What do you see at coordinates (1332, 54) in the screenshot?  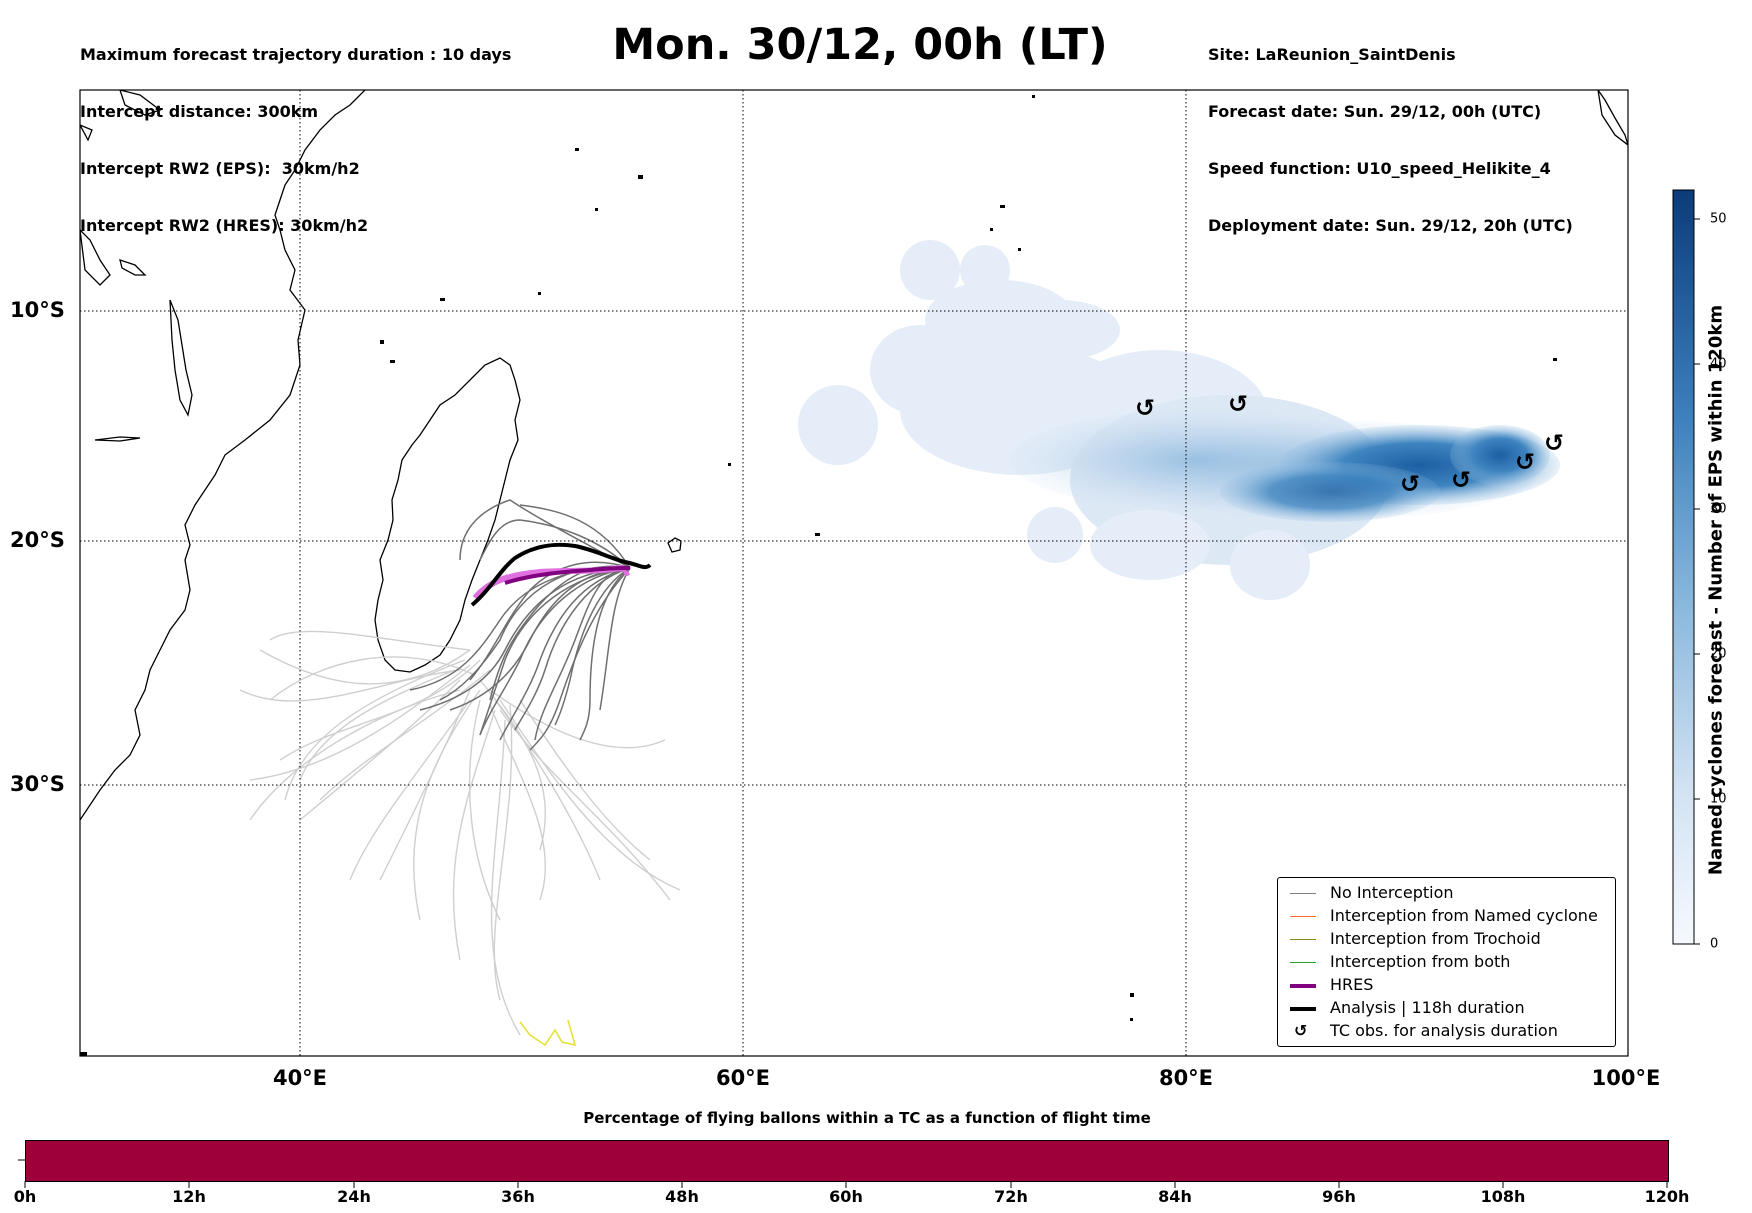 I see `info-line: Site: LaReunion_SaintDenis` at bounding box center [1332, 54].